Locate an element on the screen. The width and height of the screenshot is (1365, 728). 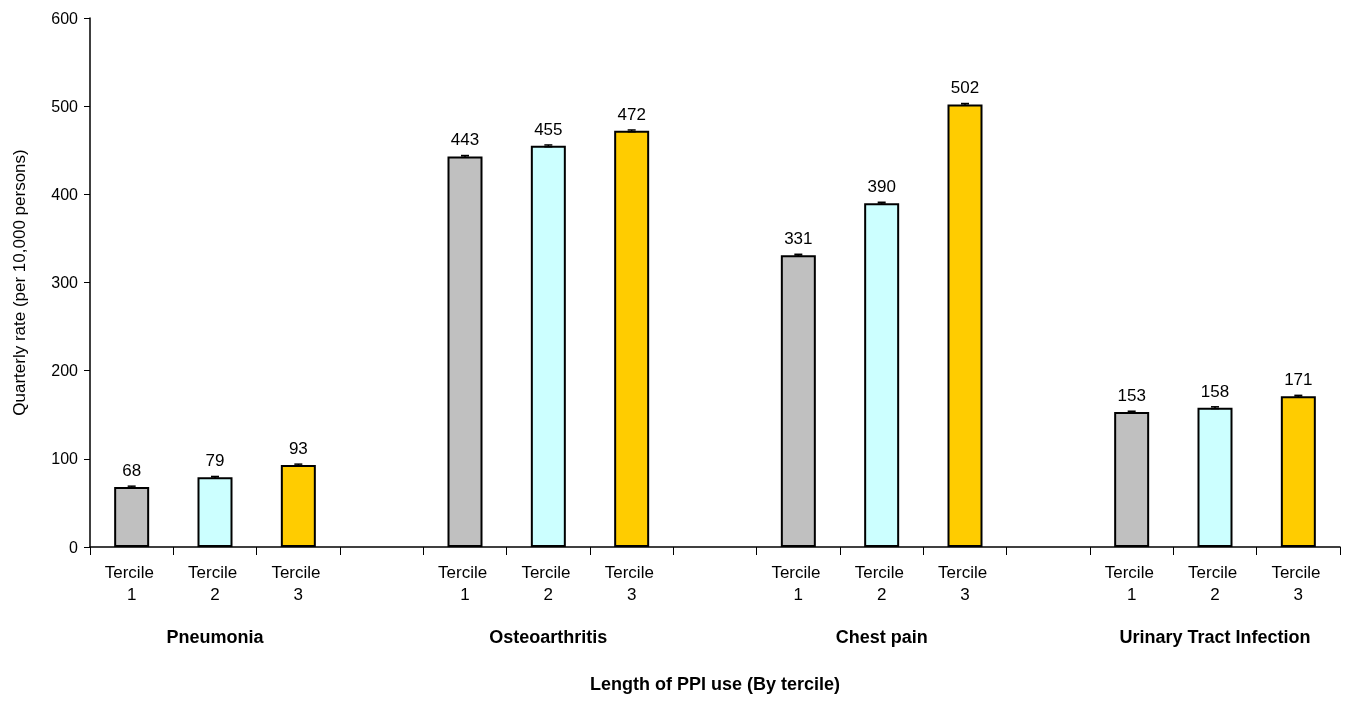
text: Pneumonia is located at coordinates (215, 637).